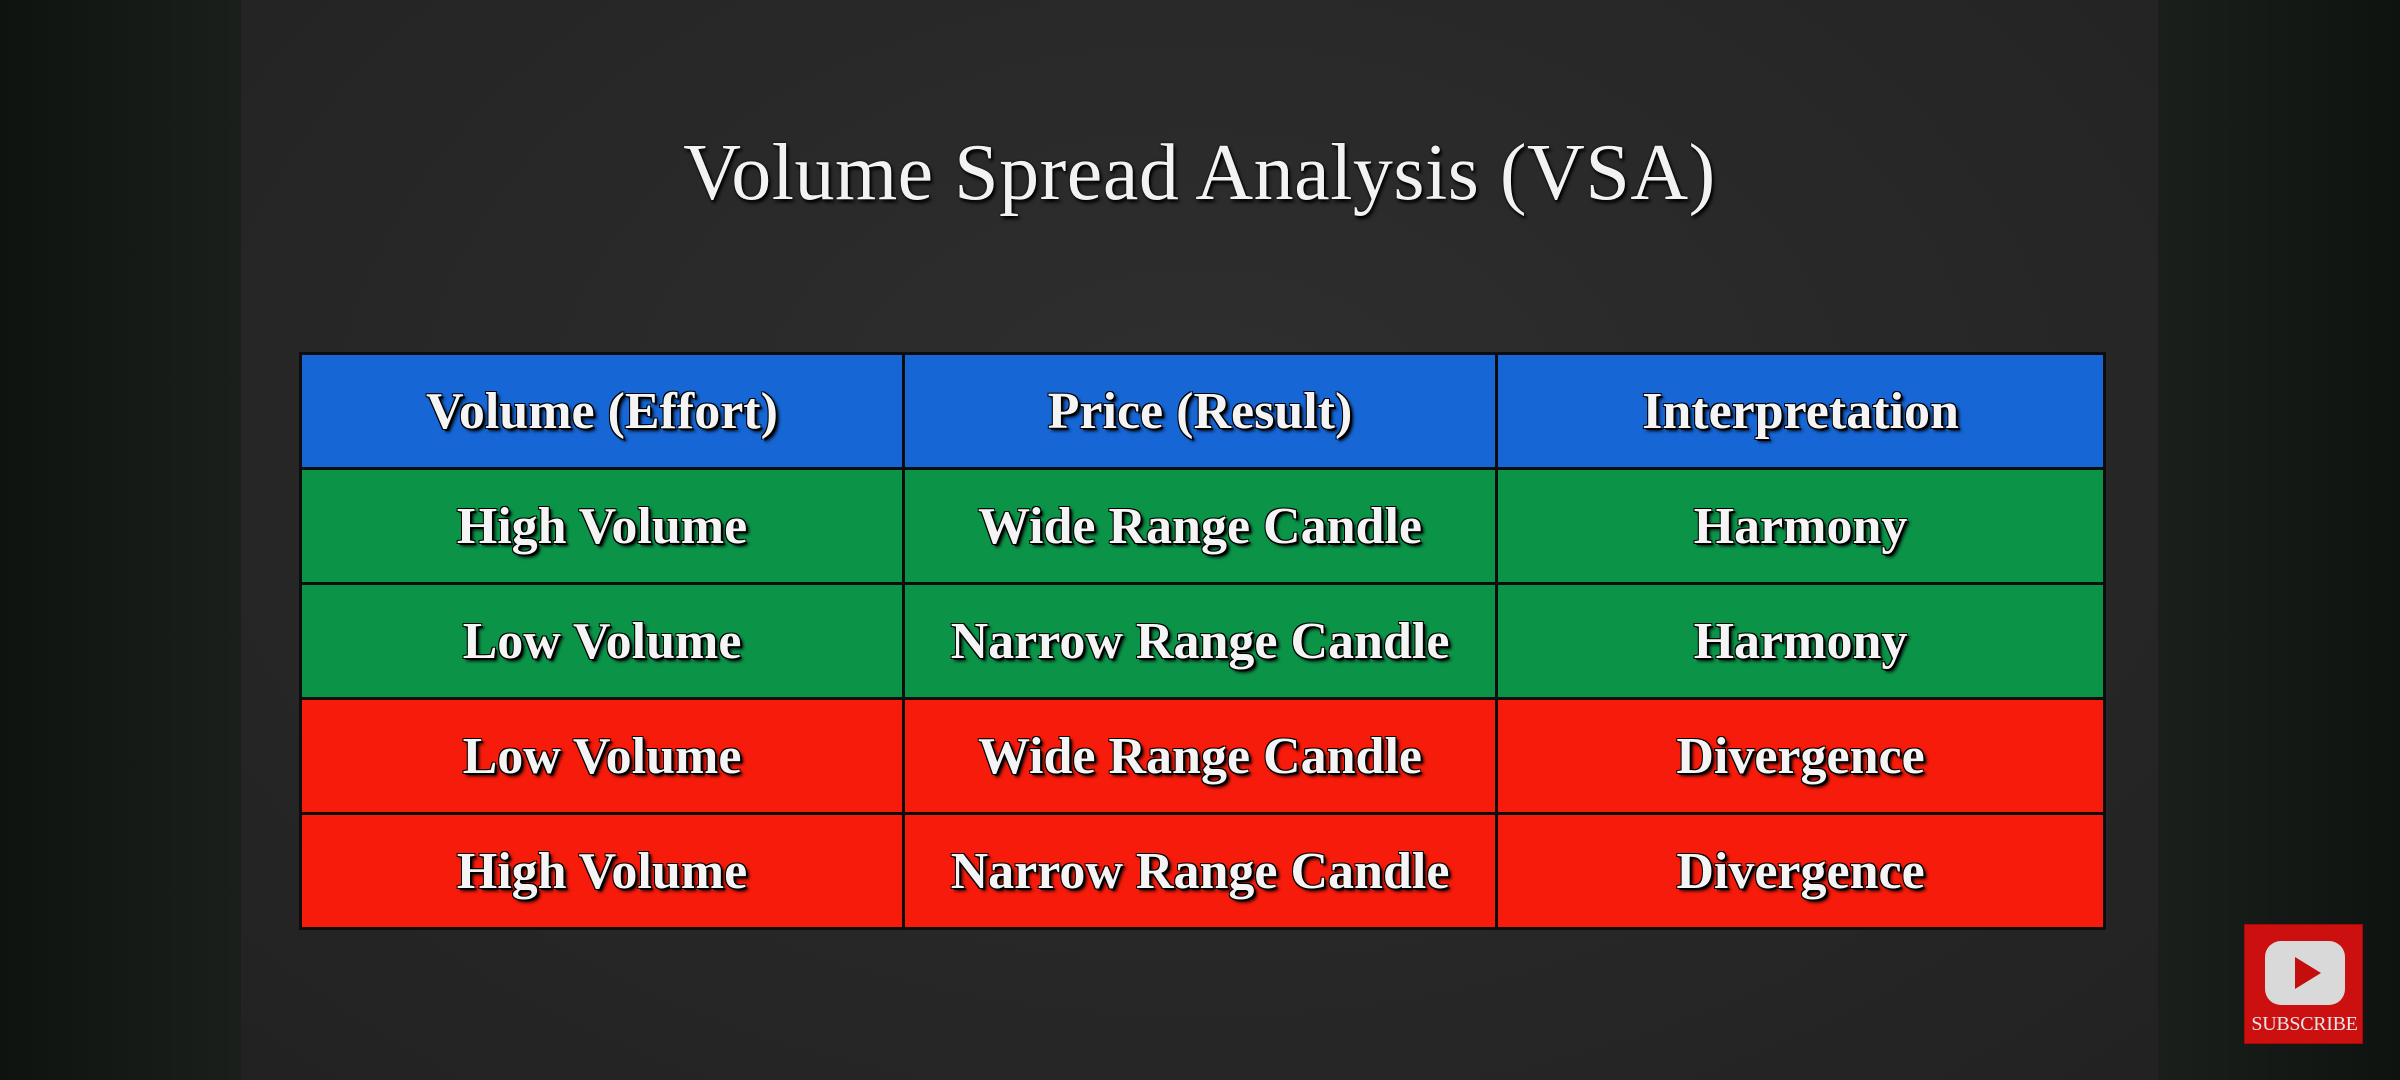 This screenshot has width=2400, height=1080. I want to click on subscribe-button: SUBSCRIBE, so click(2303, 984).